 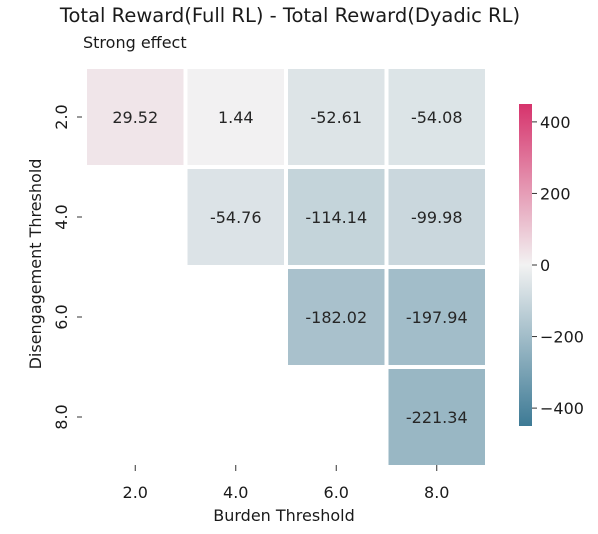 I want to click on cell-value-label: -54.08, so click(x=437, y=117).